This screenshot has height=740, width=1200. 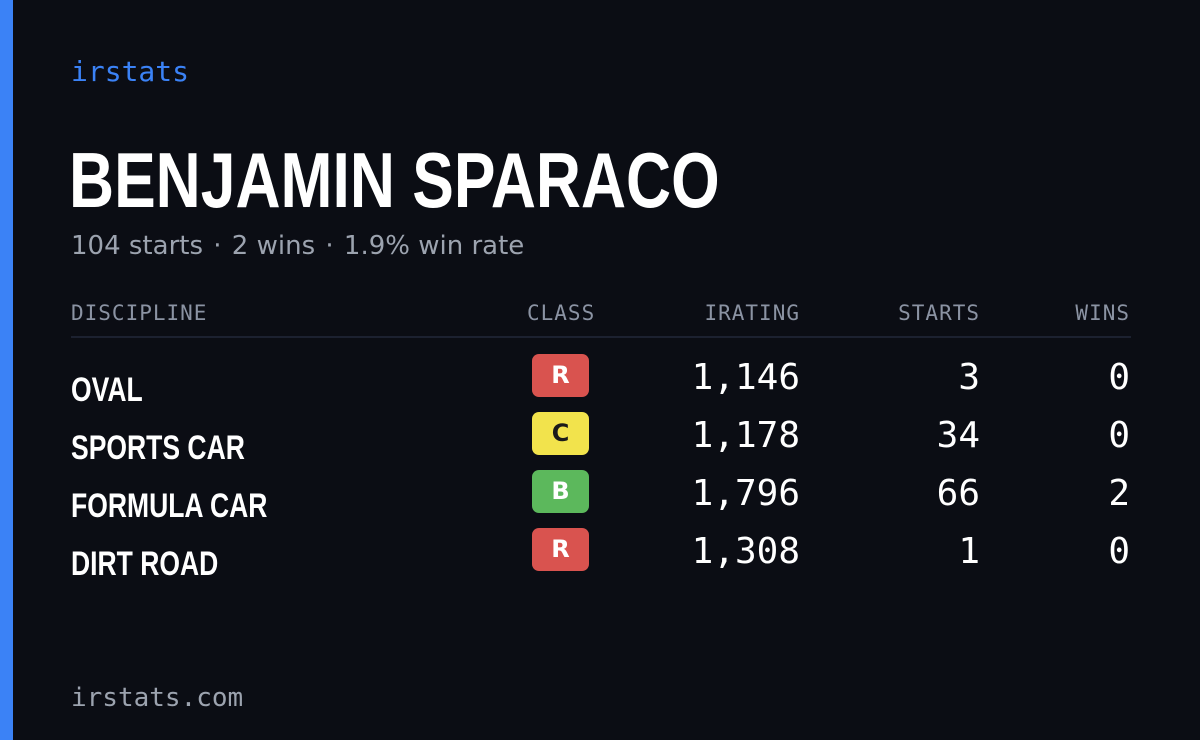 I want to click on summary-win-rate: 1.9% win rate, so click(x=434, y=246).